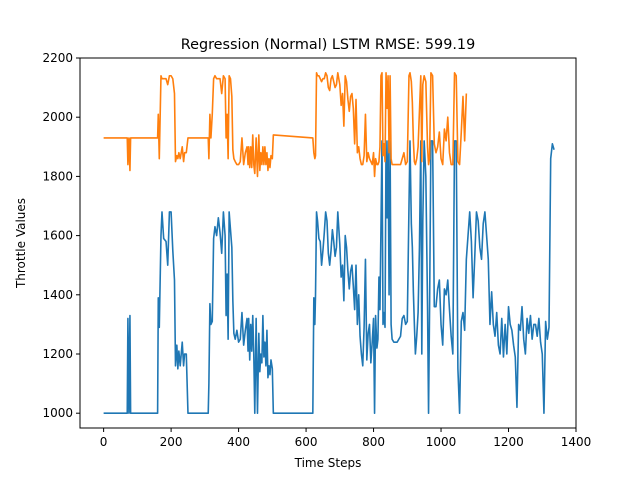 This screenshot has width=640, height=480. I want to click on x-tick-label: 800, so click(373, 442).